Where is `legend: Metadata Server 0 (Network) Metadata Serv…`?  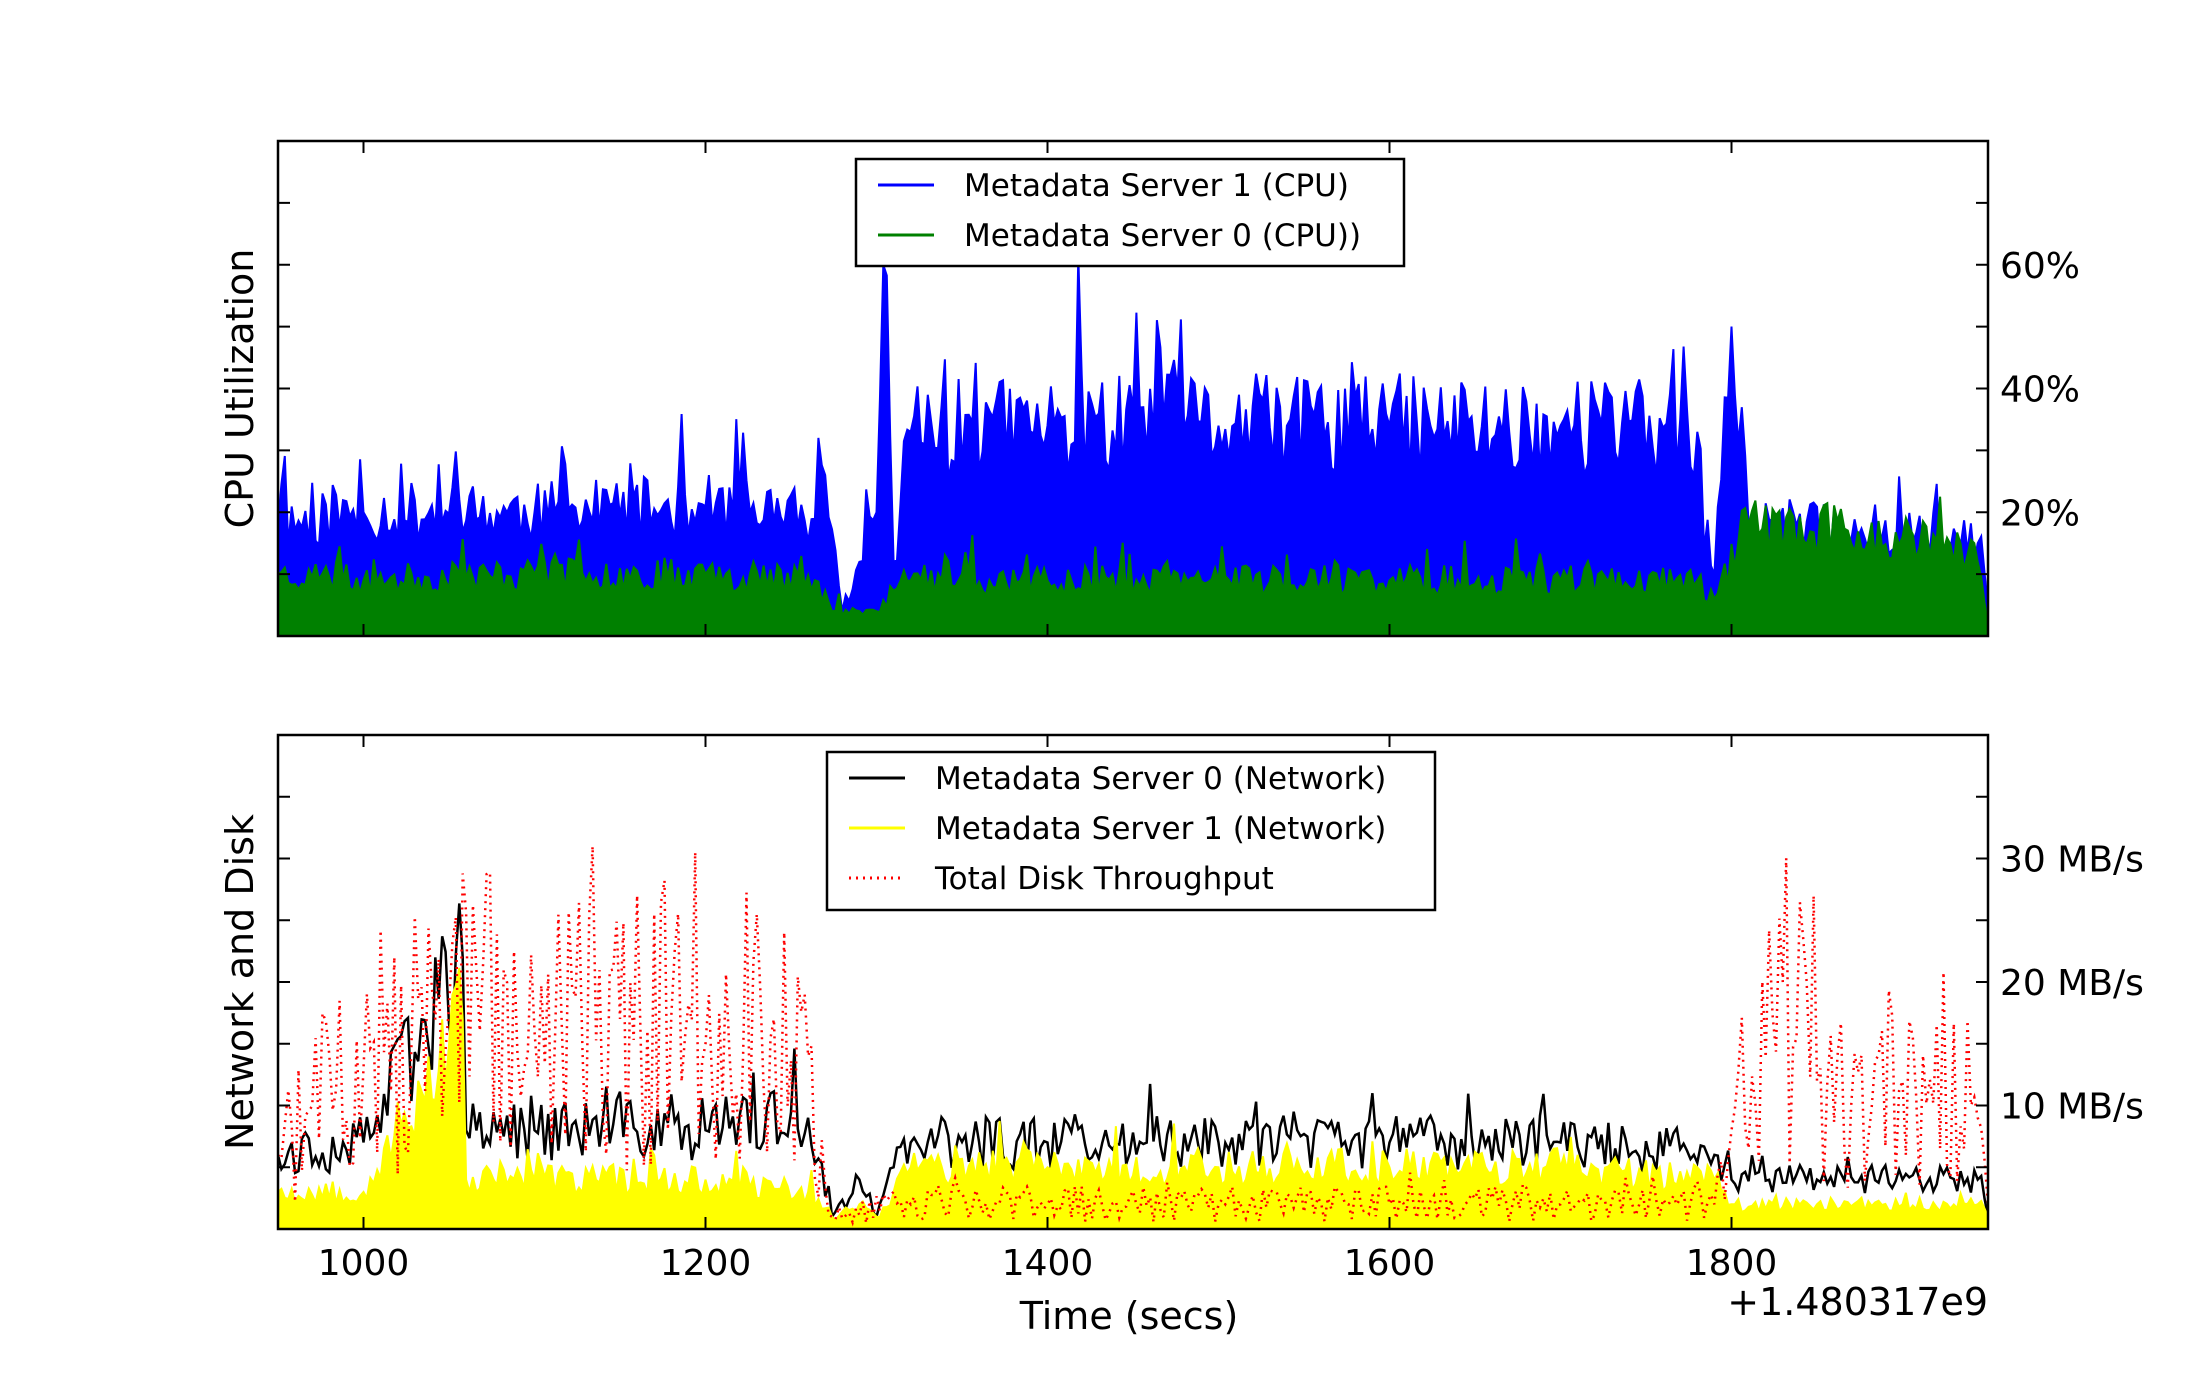
legend: Metadata Server 0 (Network) Metadata Serv… is located at coordinates (1131, 831).